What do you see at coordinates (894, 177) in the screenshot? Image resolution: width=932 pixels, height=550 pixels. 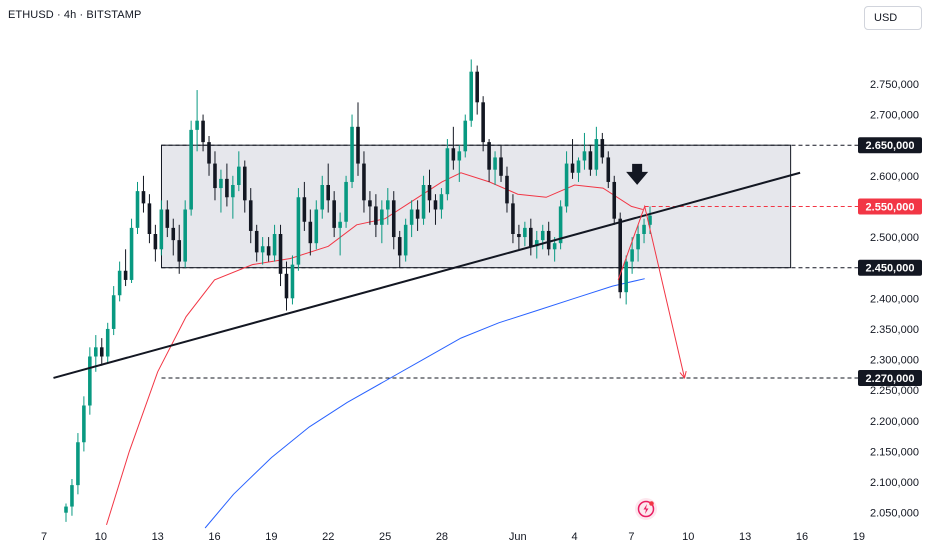 I see `y-tick-label: 2.600,000` at bounding box center [894, 177].